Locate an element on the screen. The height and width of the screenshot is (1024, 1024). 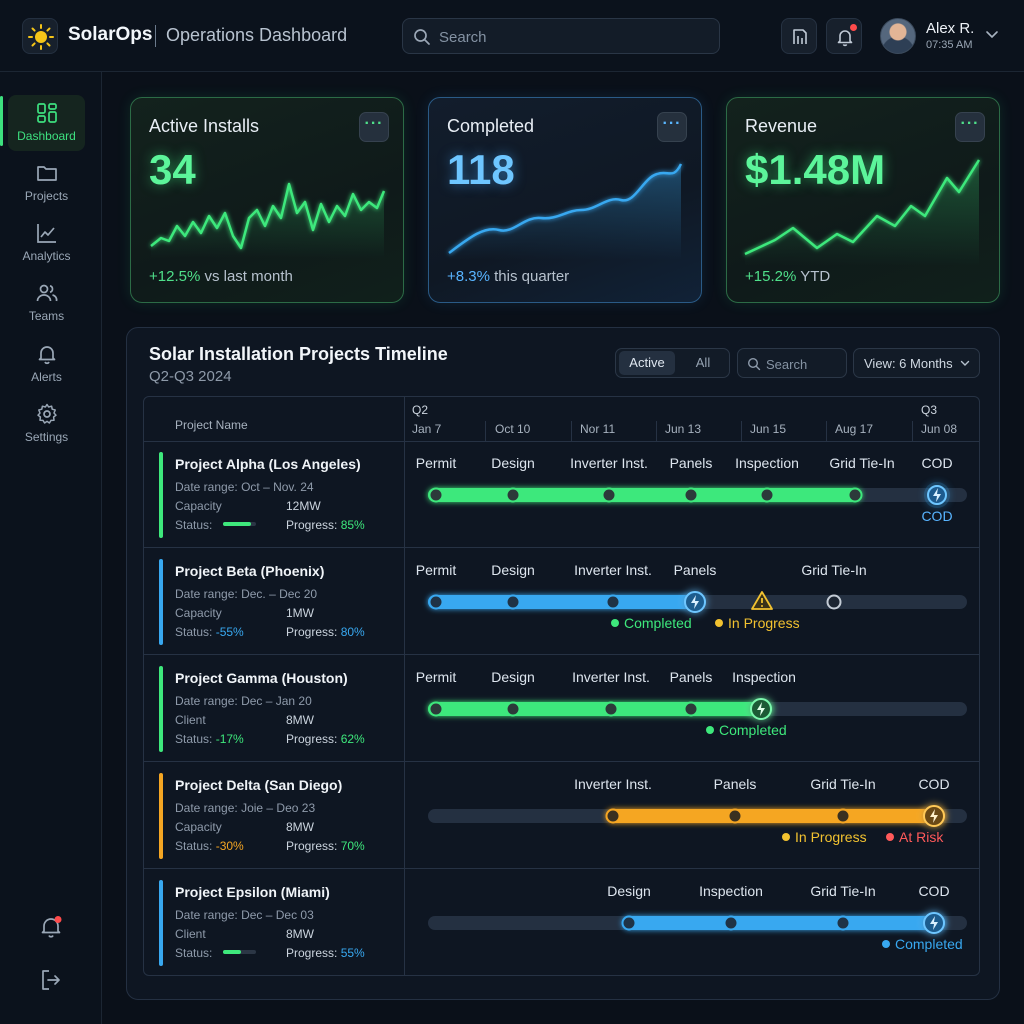
brand-divider is located at coordinates (155, 36).